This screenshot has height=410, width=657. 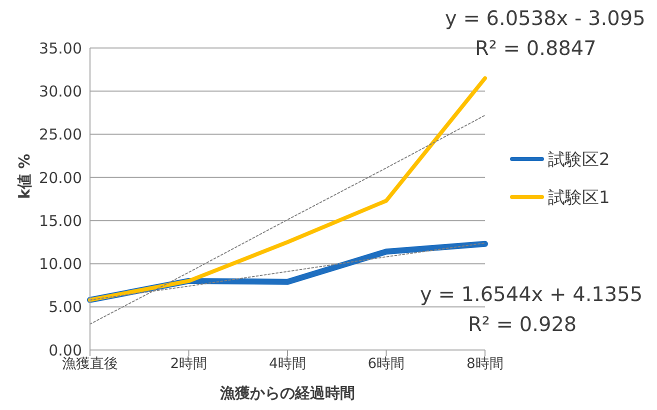 I want to click on x-tick-label: 4時間, so click(x=287, y=364).